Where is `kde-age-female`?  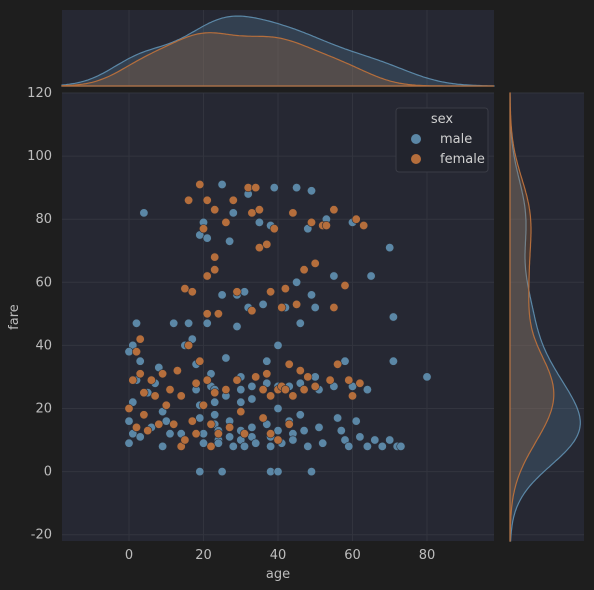 kde-age-female is located at coordinates (277, 59).